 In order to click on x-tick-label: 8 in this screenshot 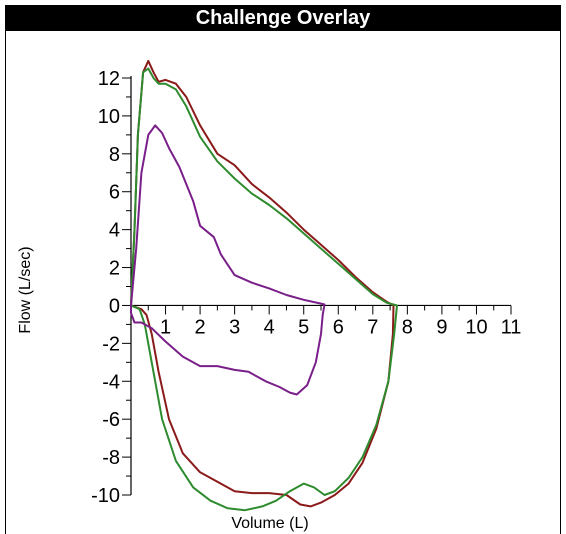, I will do `click(407, 327)`.